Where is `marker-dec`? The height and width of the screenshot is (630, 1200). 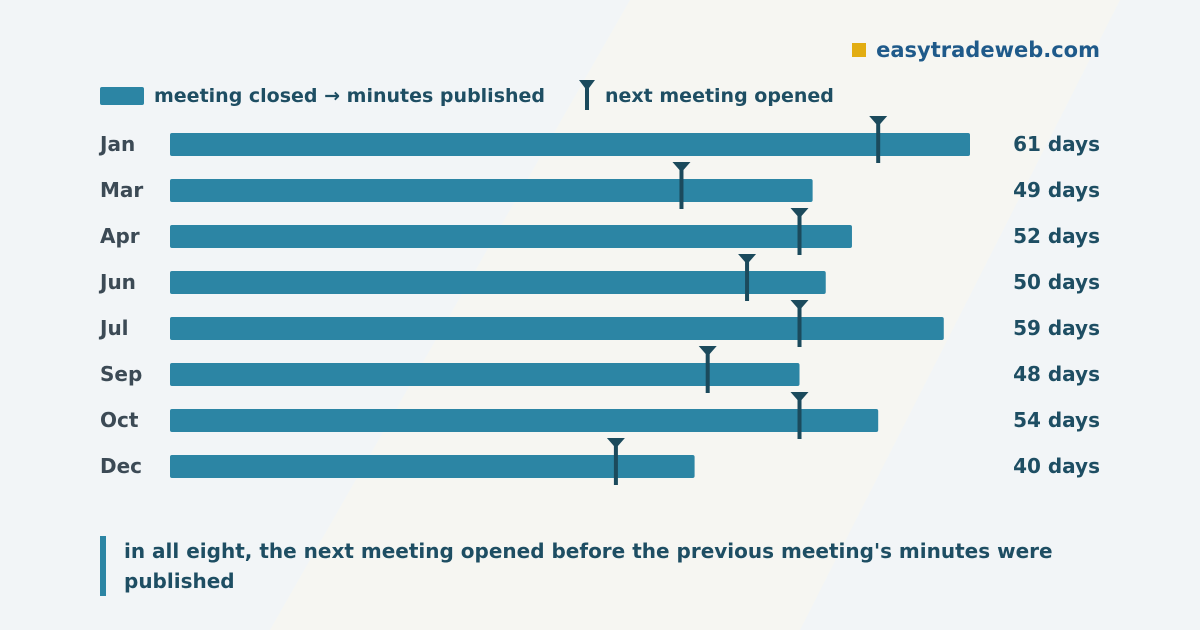 marker-dec is located at coordinates (615, 461).